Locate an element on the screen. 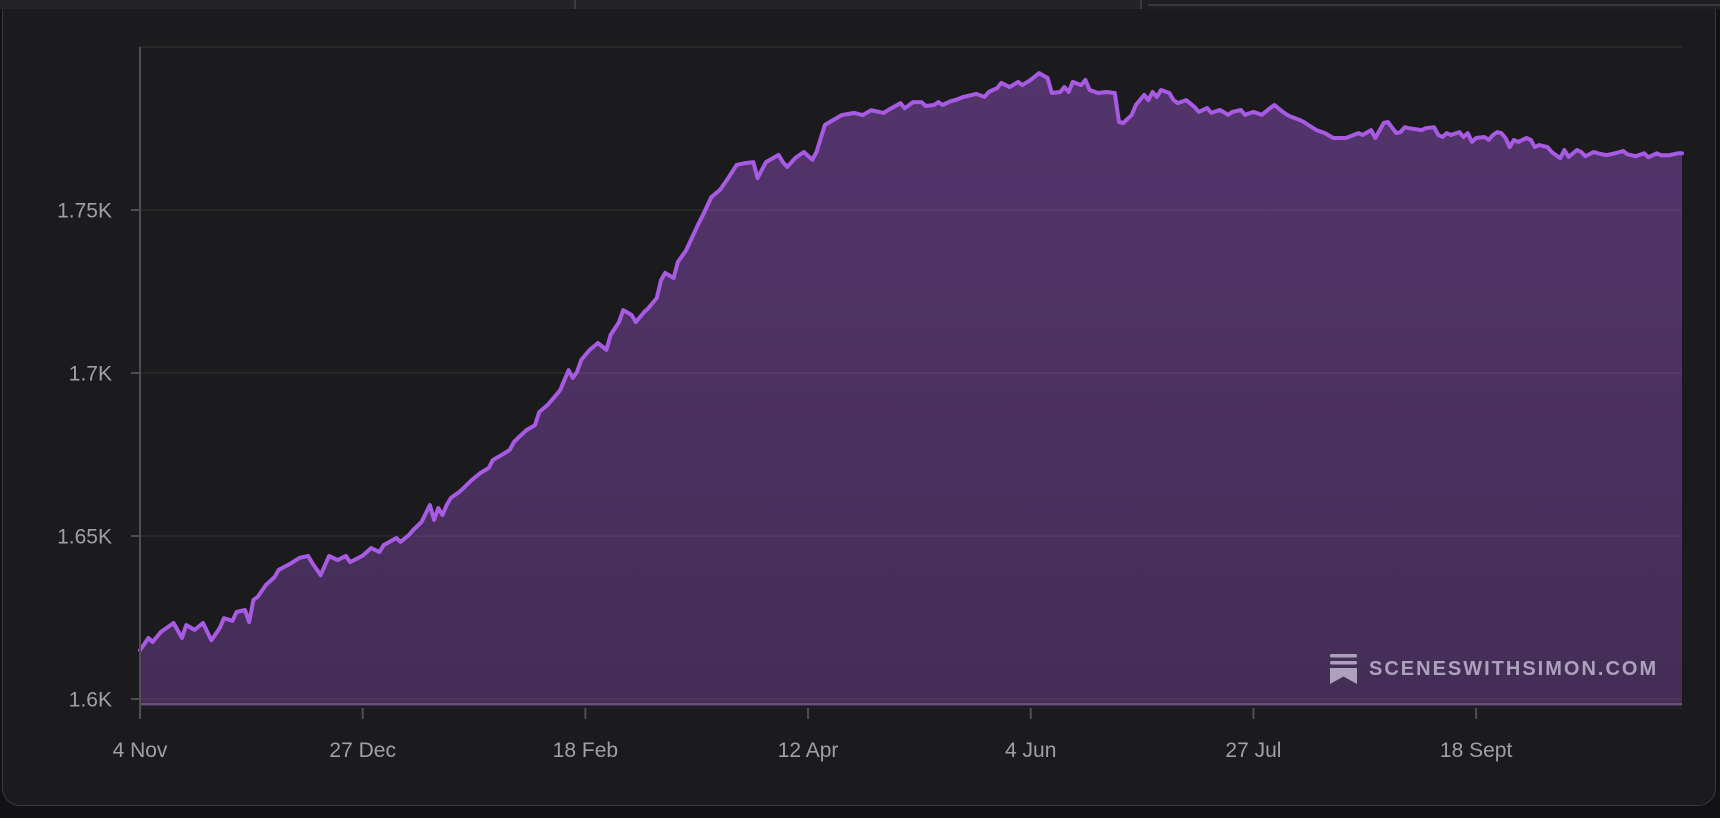 The height and width of the screenshot is (818, 1720). x-axis-label: 18 Sept is located at coordinates (1476, 750).